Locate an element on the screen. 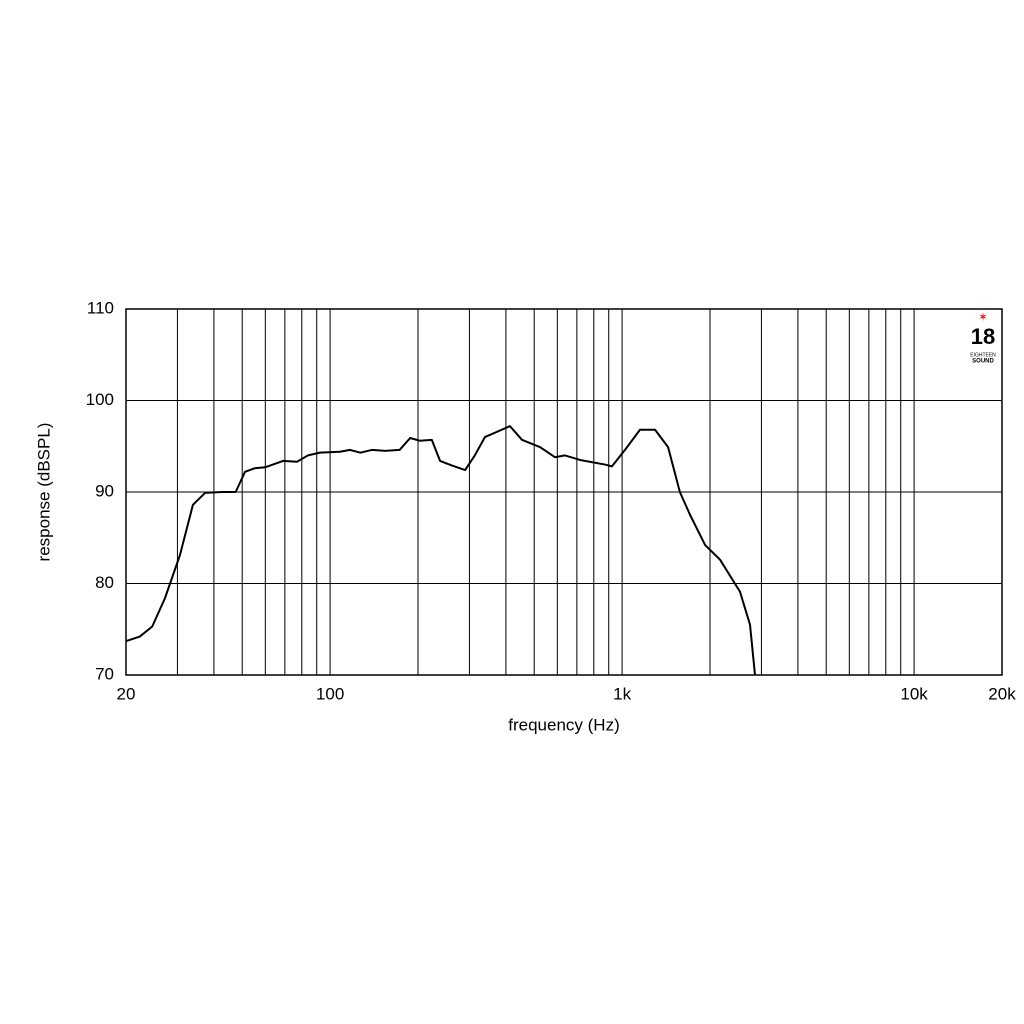 The width and height of the screenshot is (1024, 1024). logo: EIGHTEEN is located at coordinates (983, 355).